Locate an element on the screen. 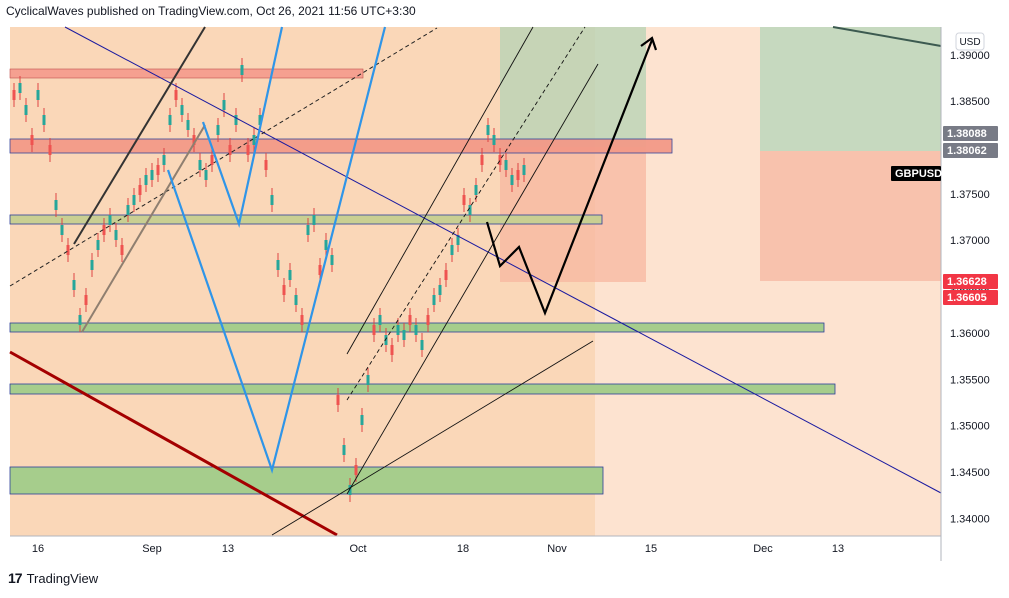 The height and width of the screenshot is (598, 1009). price-tag-text: 1.36605 is located at coordinates (967, 298).